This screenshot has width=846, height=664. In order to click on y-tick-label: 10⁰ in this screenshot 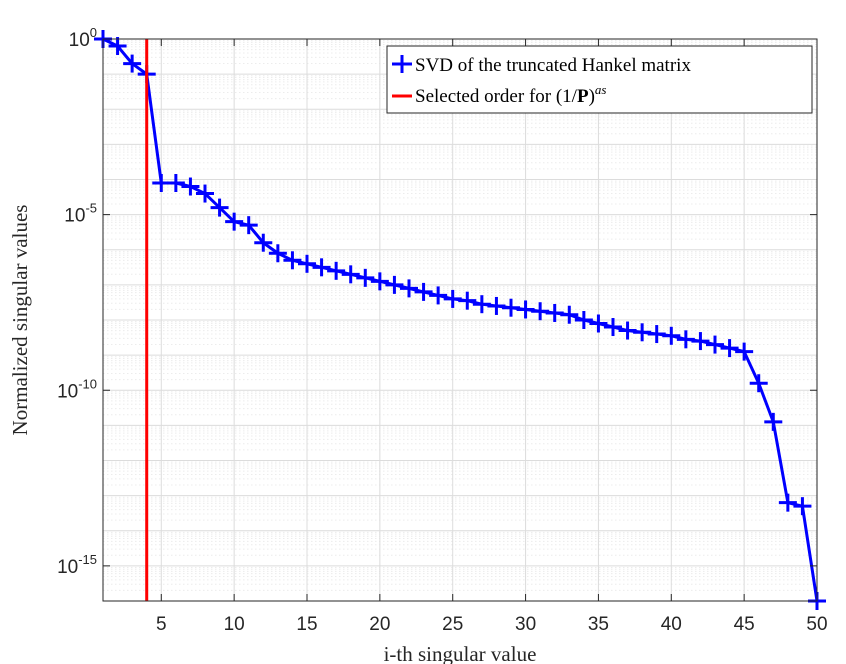, I will do `click(83, 38)`.